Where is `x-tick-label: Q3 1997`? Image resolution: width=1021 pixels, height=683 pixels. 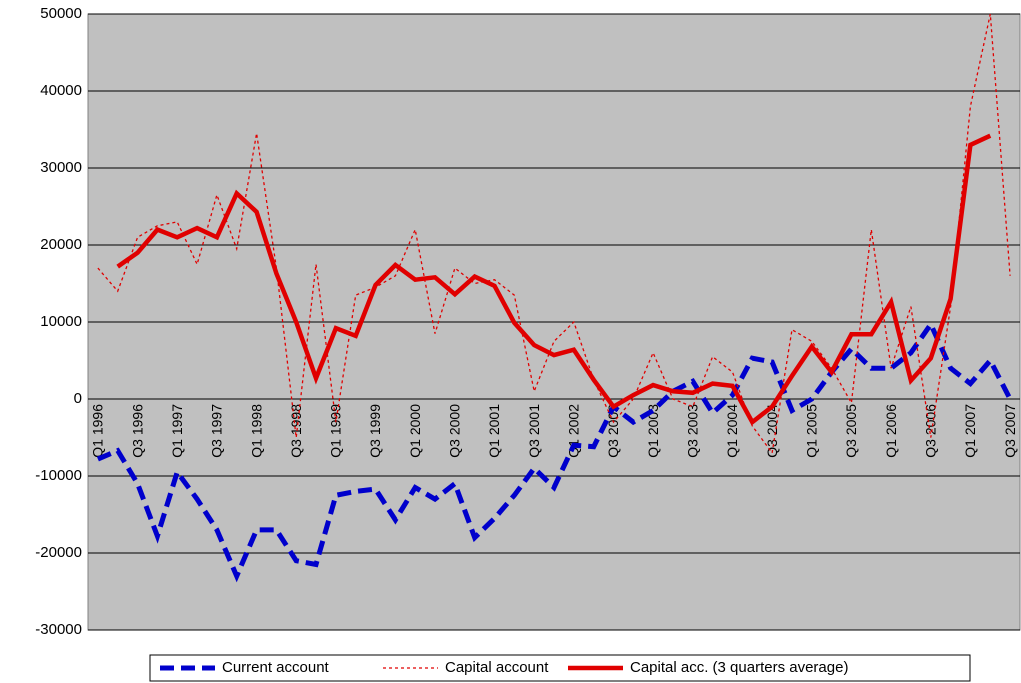 x-tick-label: Q3 1997 is located at coordinates (217, 431).